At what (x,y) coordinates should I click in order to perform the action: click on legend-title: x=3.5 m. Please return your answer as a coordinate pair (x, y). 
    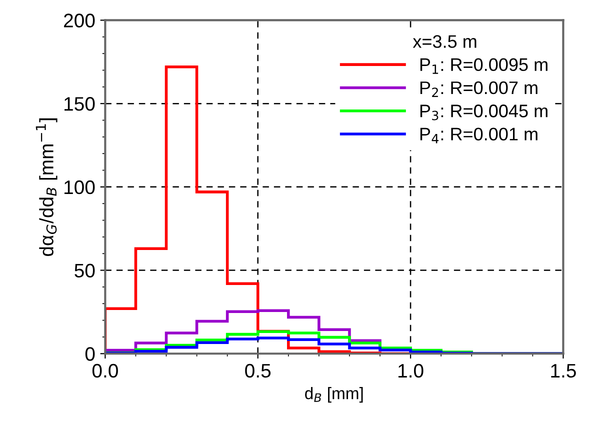
    Looking at the image, I should click on (444, 41).